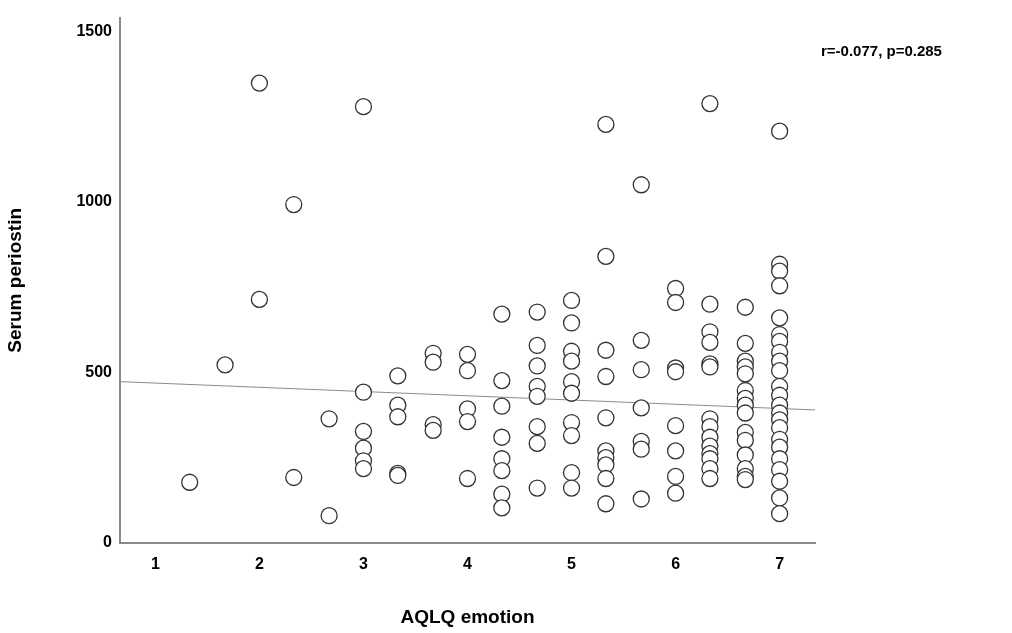  What do you see at coordinates (155, 564) in the screenshot?
I see `x-tick-label: 1` at bounding box center [155, 564].